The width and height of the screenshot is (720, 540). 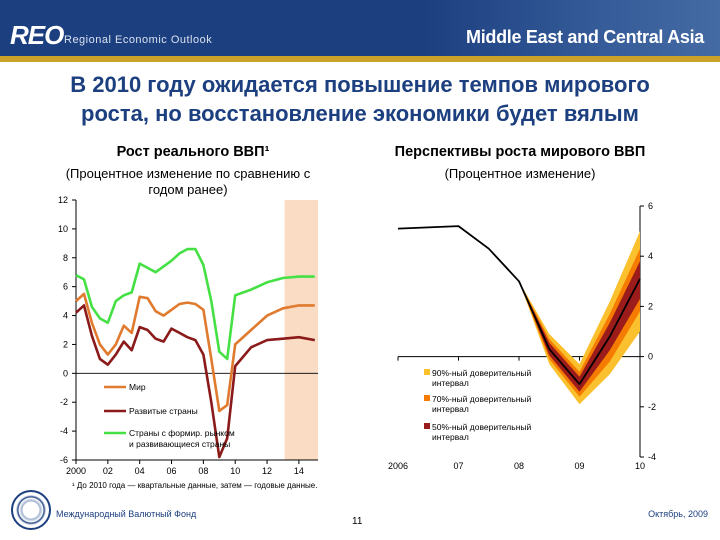 What do you see at coordinates (179, 444) in the screenshot?
I see `left-legend-label: и развивающиеся страны` at bounding box center [179, 444].